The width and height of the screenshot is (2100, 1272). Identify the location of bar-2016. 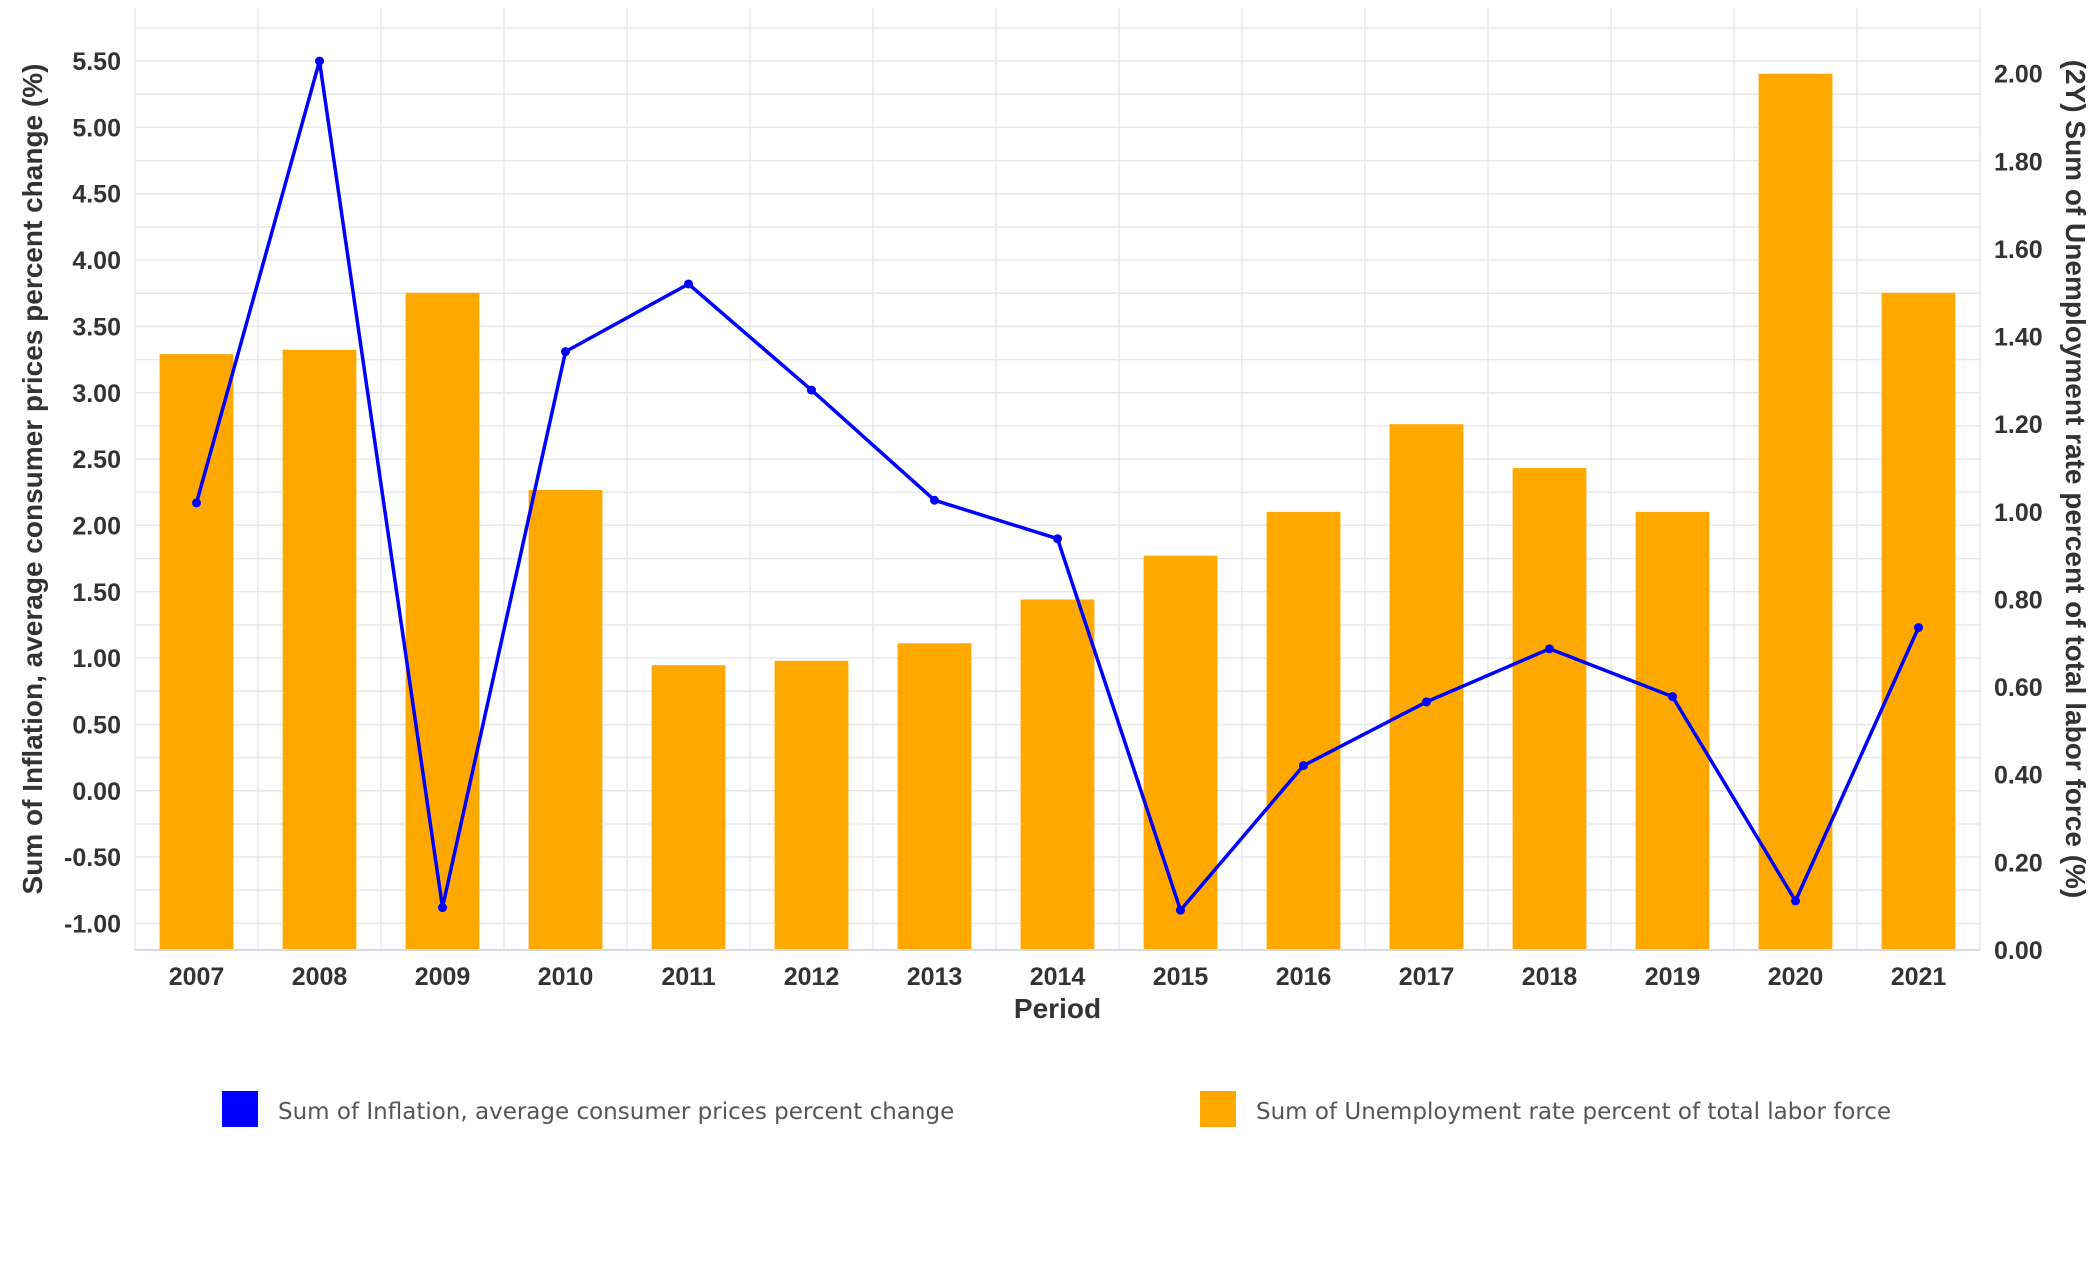
(1303, 730).